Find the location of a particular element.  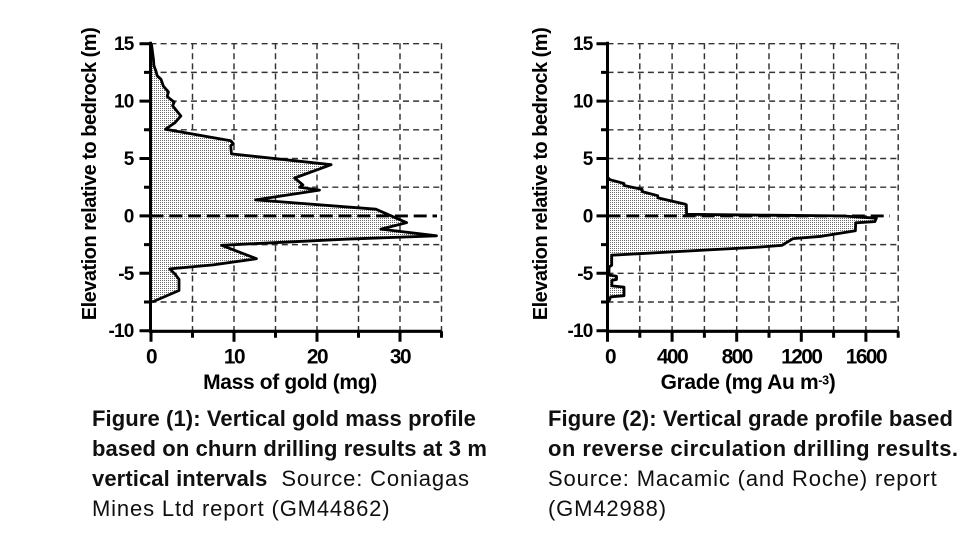

svg-text: 30 is located at coordinates (400, 357).